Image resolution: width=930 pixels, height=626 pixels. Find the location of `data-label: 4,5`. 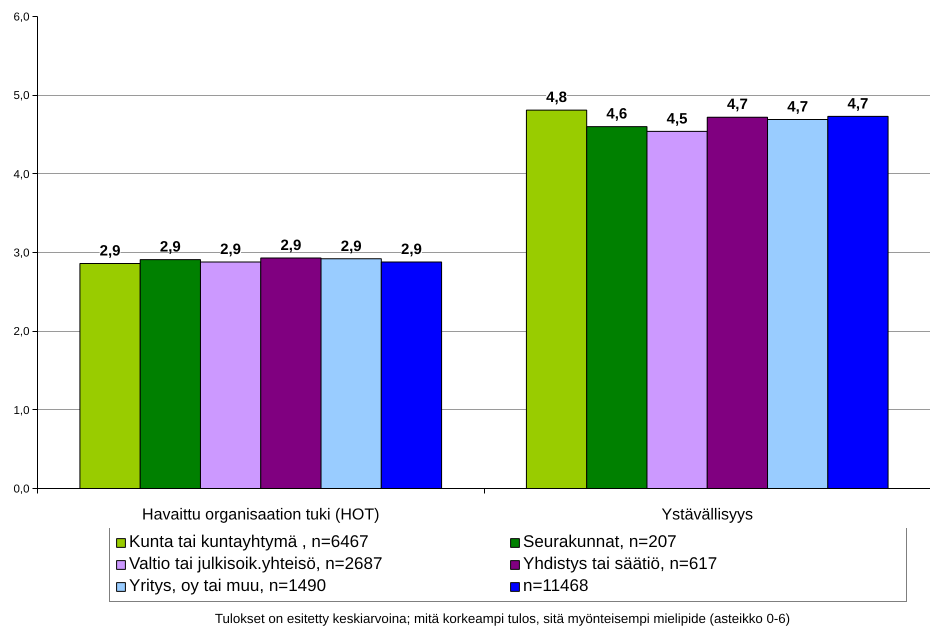

data-label: 4,5 is located at coordinates (677, 119).